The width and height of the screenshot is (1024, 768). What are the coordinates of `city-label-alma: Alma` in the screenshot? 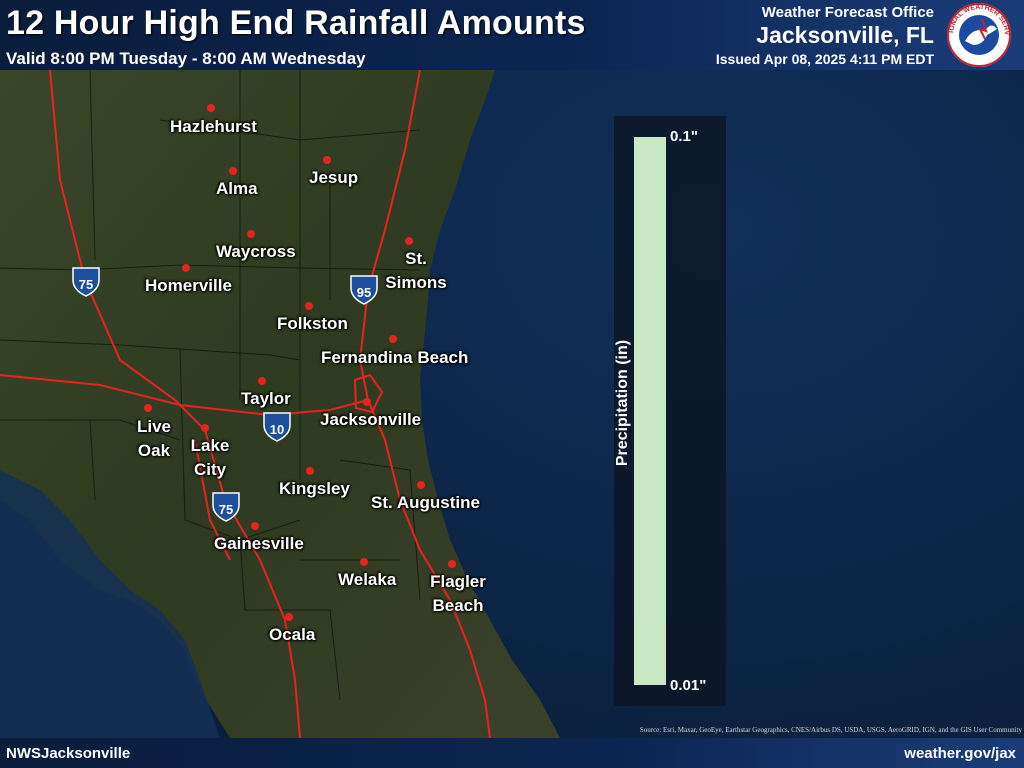 It's located at (237, 188).